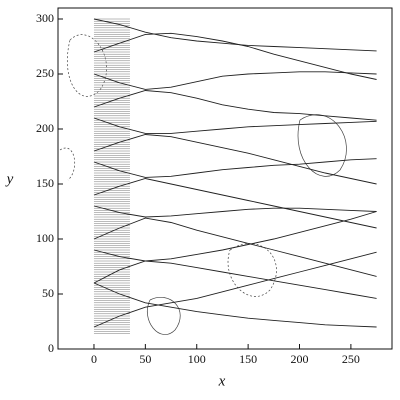 Image resolution: width=400 pixels, height=400 pixels. I want to click on y-tick-label: 0, so click(51, 348).